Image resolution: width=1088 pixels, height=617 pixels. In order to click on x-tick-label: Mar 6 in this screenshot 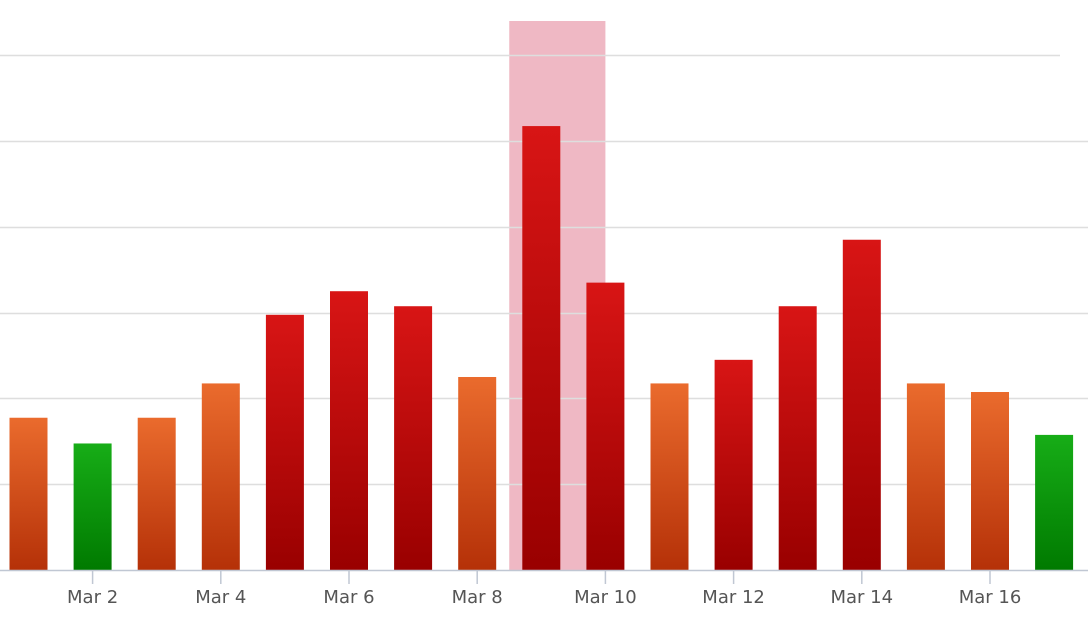, I will do `click(348, 597)`.